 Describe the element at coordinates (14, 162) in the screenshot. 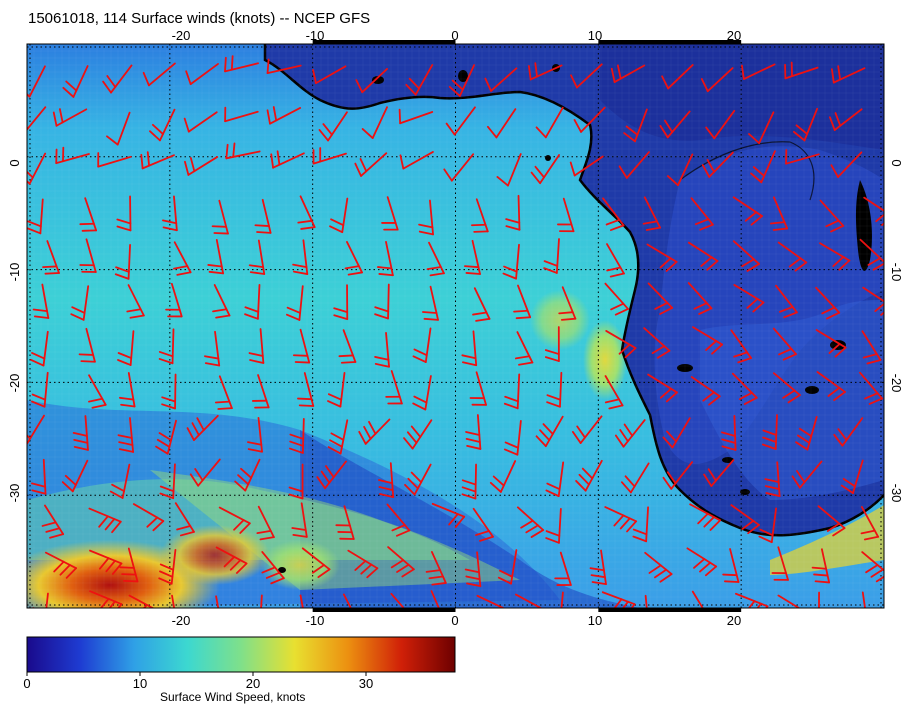

I see `lat-tick-label: 0` at that location.